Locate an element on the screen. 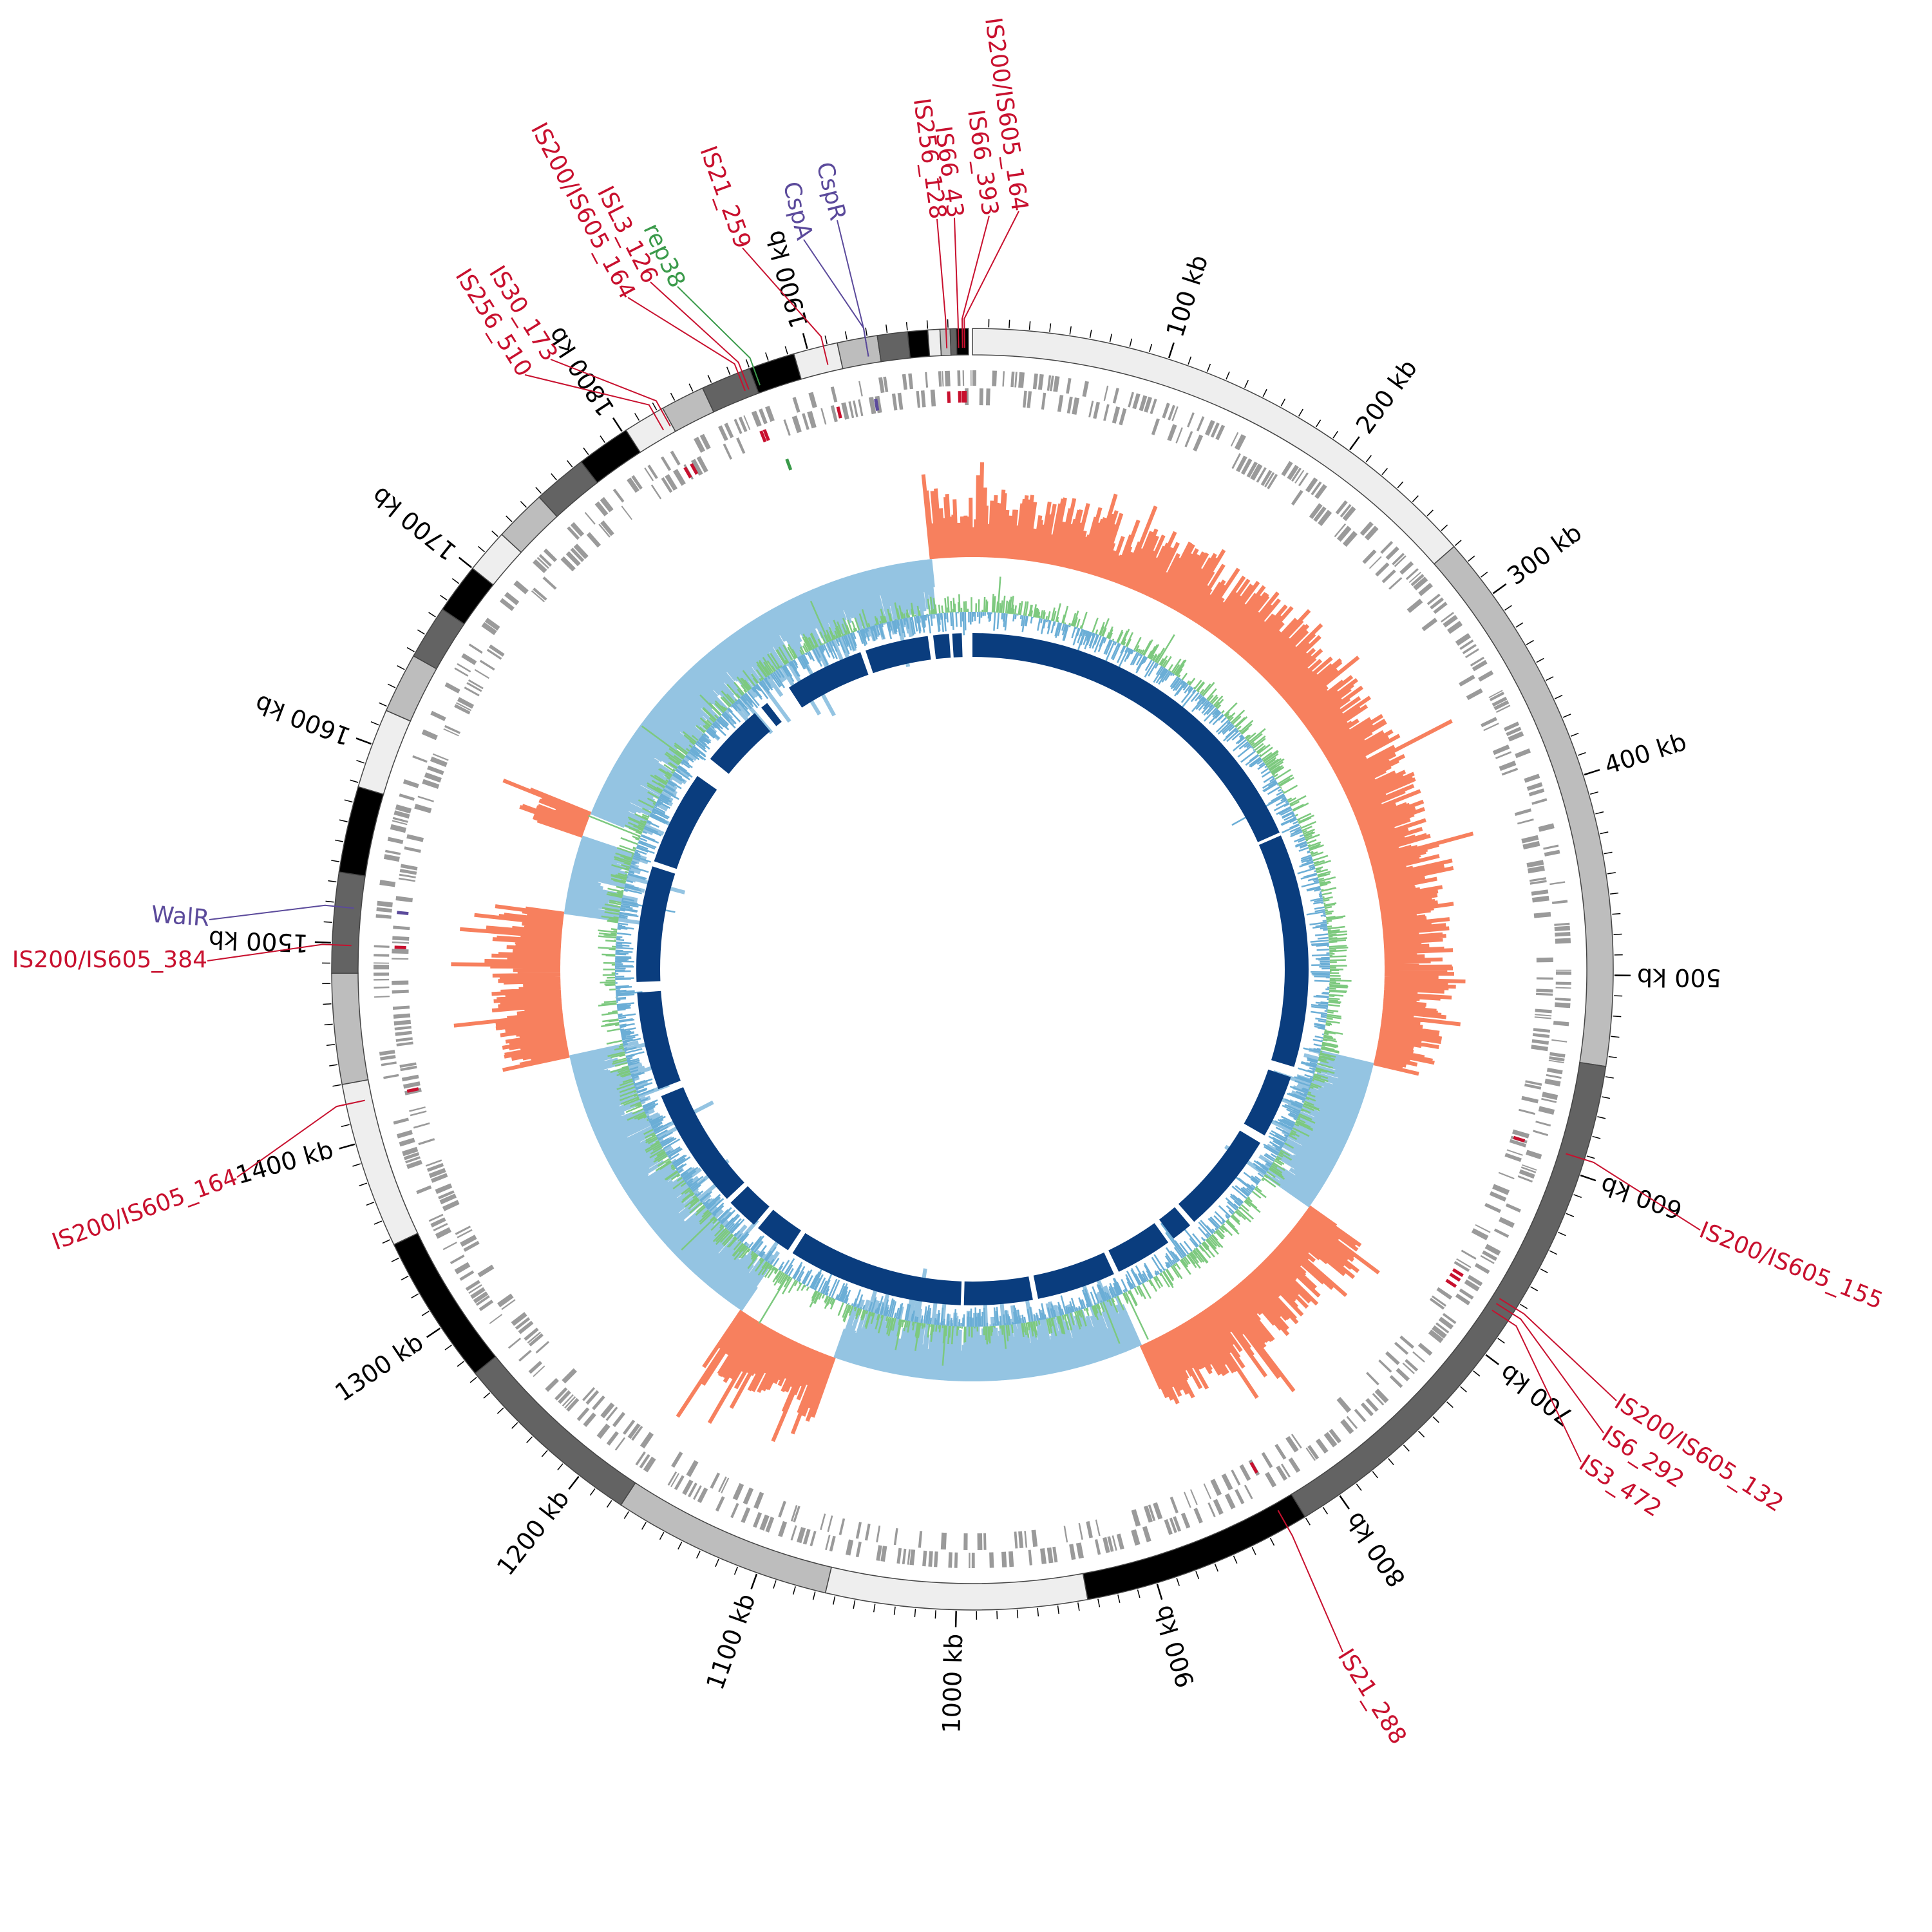  tick-label-900: 900 kb is located at coordinates (1174, 1646).